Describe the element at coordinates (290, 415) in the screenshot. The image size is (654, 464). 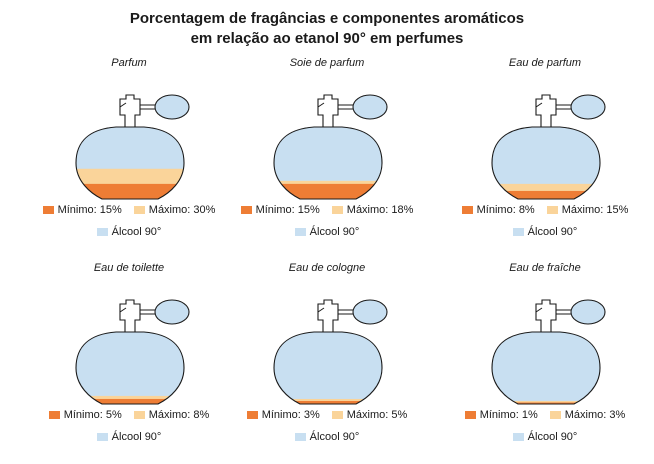
I see `legend-min-label: Mínimo: 3%` at that location.